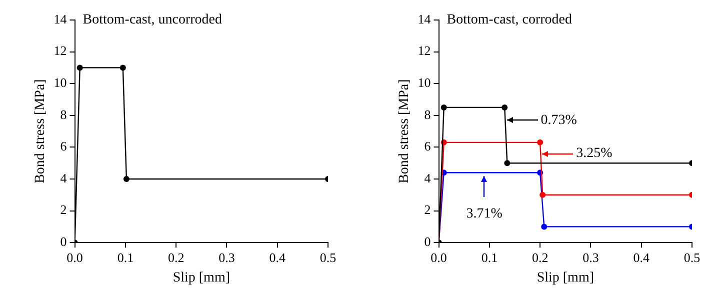 The image size is (728, 304). Describe the element at coordinates (484, 214) in the screenshot. I see `annotation: 3.71%` at that location.